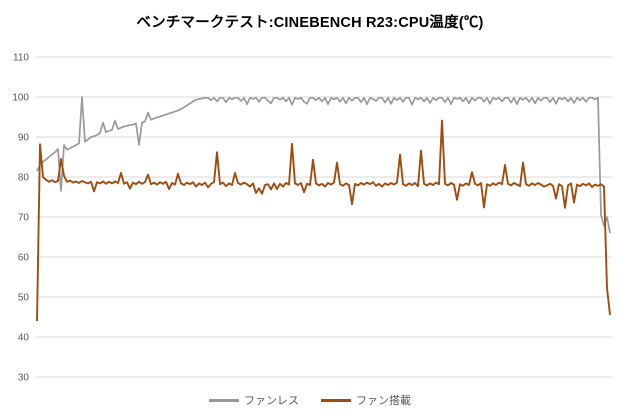  What do you see at coordinates (24, 258) in the screenshot?
I see `y-tick-label-60: 60` at bounding box center [24, 258].